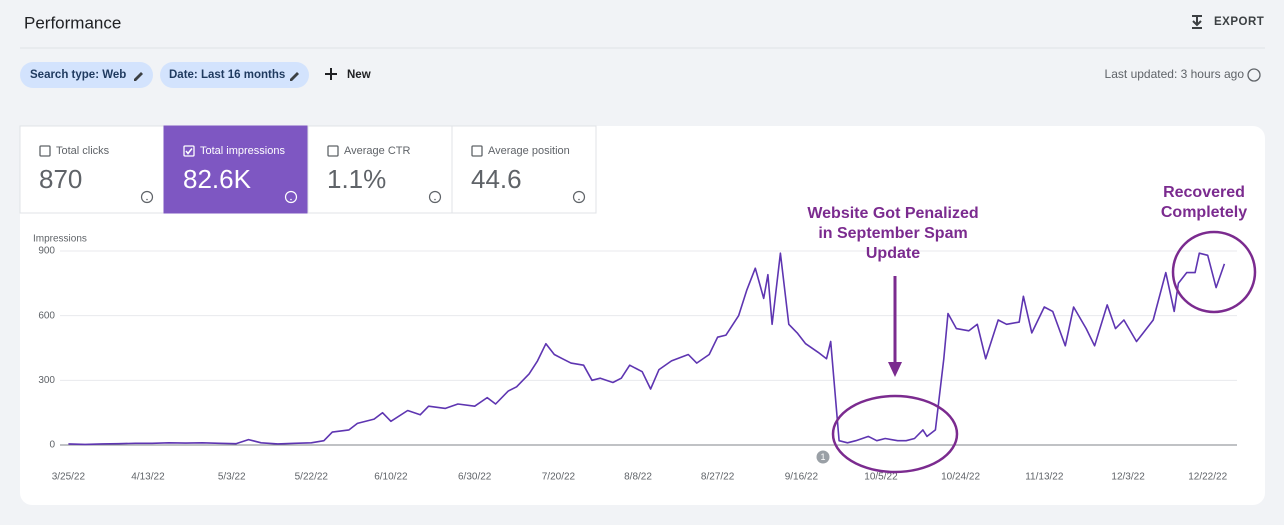 This screenshot has width=1284, height=525. What do you see at coordinates (359, 75) in the screenshot?
I see `new-label: New` at bounding box center [359, 75].